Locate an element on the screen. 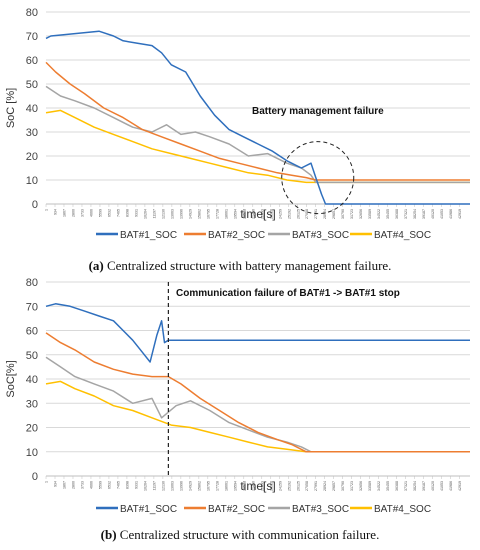 The width and height of the screenshot is (480, 550). x-tick-label: 23326 is located at coordinates (271, 486).